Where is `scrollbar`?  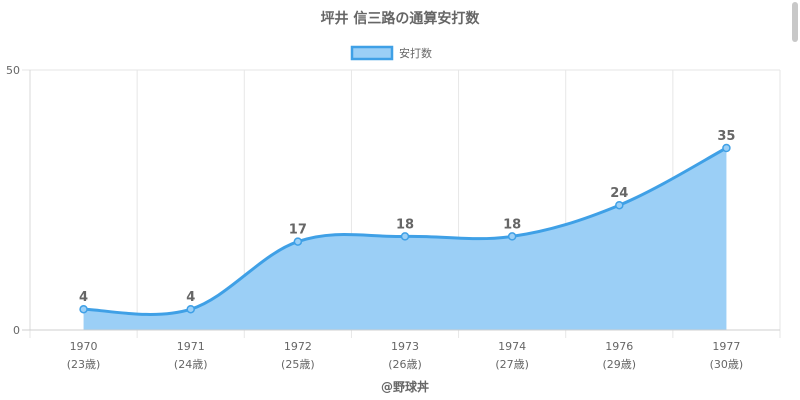 scrollbar is located at coordinates (795, 22).